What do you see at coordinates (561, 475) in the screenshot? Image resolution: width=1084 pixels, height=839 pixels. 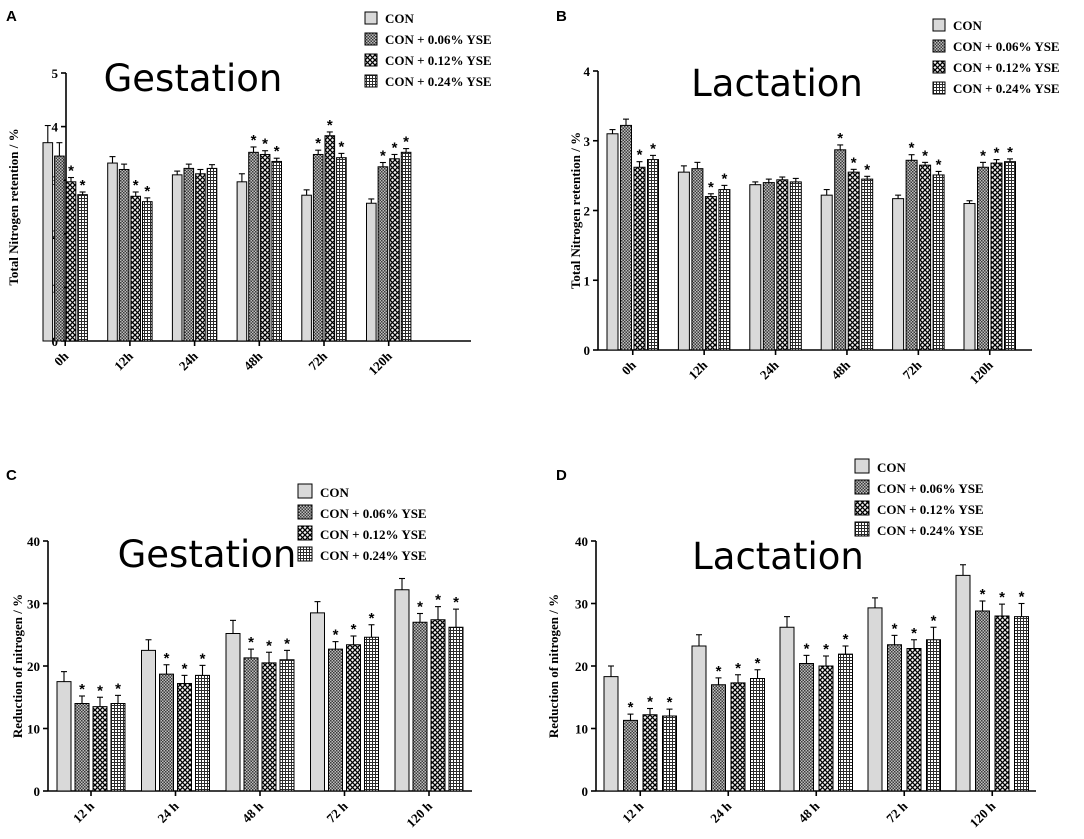 I see `panel-letter: D` at bounding box center [561, 475].